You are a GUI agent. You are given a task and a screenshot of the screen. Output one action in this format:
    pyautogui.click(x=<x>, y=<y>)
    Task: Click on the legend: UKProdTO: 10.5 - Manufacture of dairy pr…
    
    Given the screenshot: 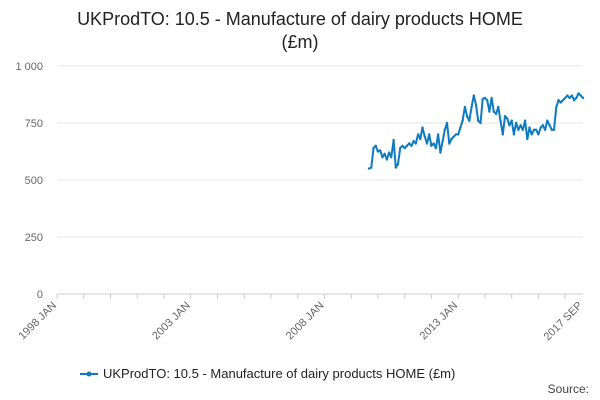 What is the action you would take?
    pyautogui.click(x=267, y=373)
    